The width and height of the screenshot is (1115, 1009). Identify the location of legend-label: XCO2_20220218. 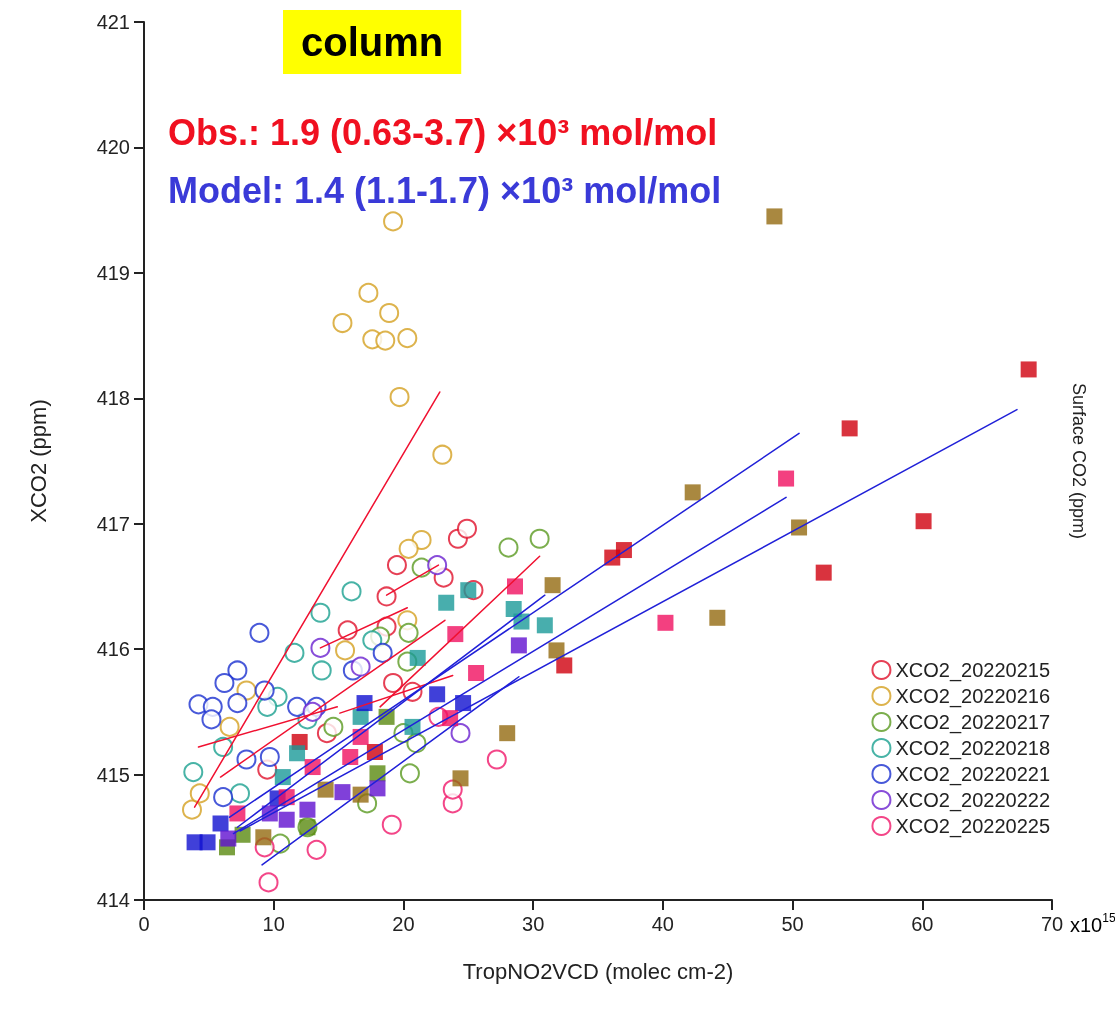
(973, 748).